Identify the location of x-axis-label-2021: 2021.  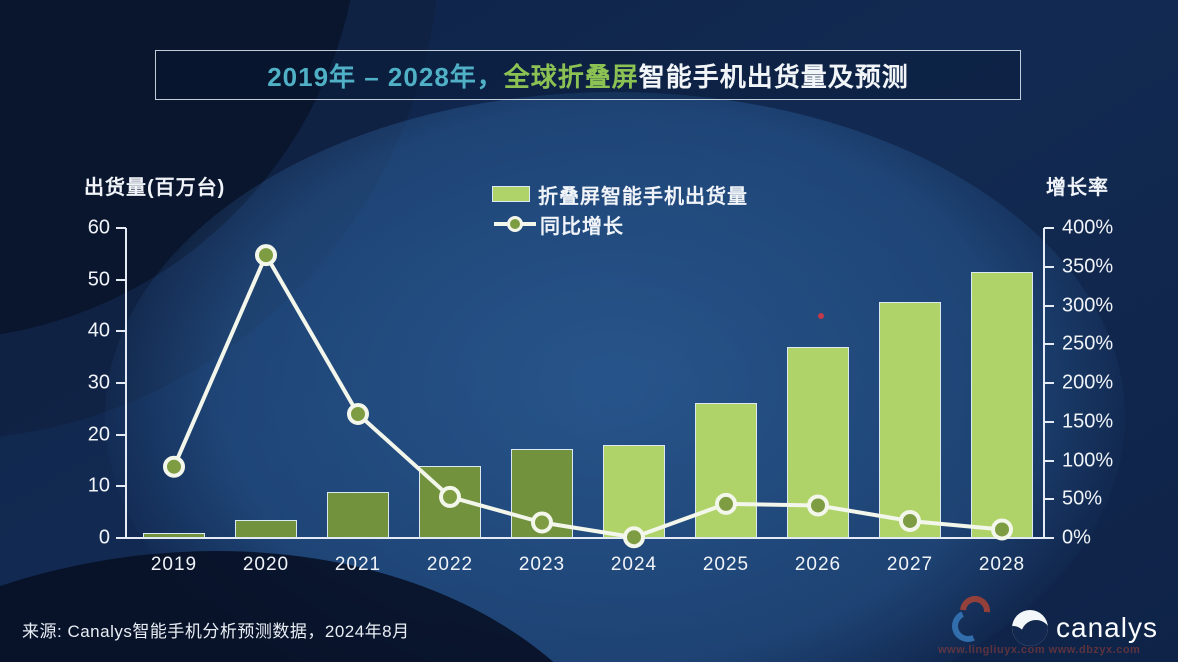
(358, 564).